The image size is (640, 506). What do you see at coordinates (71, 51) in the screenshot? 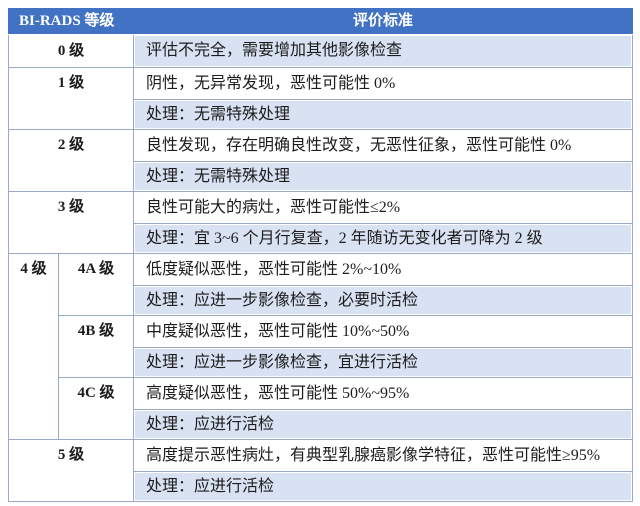
I see `grade-cell-0: 0 级` at bounding box center [71, 51].